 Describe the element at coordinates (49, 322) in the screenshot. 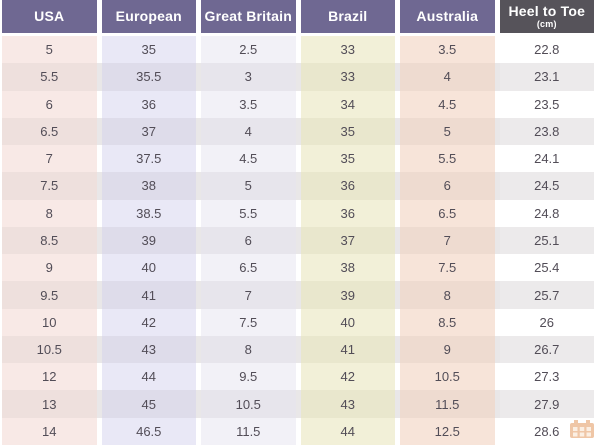

I see `cell-usa: 10` at that location.